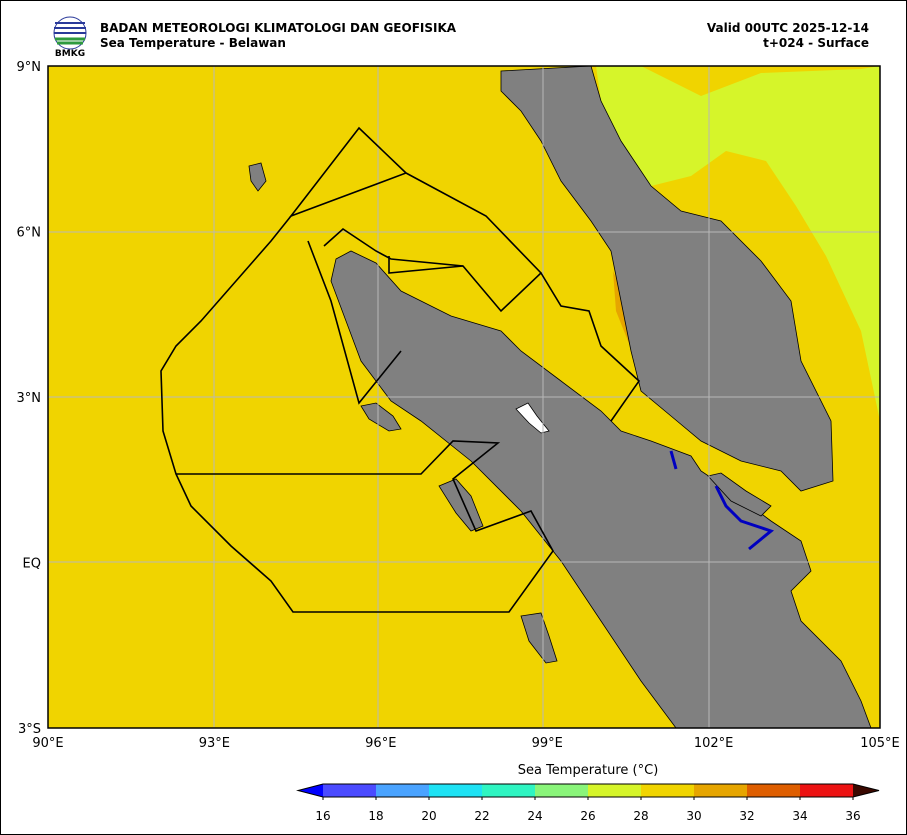 This screenshot has width=907, height=835. Describe the element at coordinates (29, 67) in the screenshot. I see `lat-label: 9°N` at that location.